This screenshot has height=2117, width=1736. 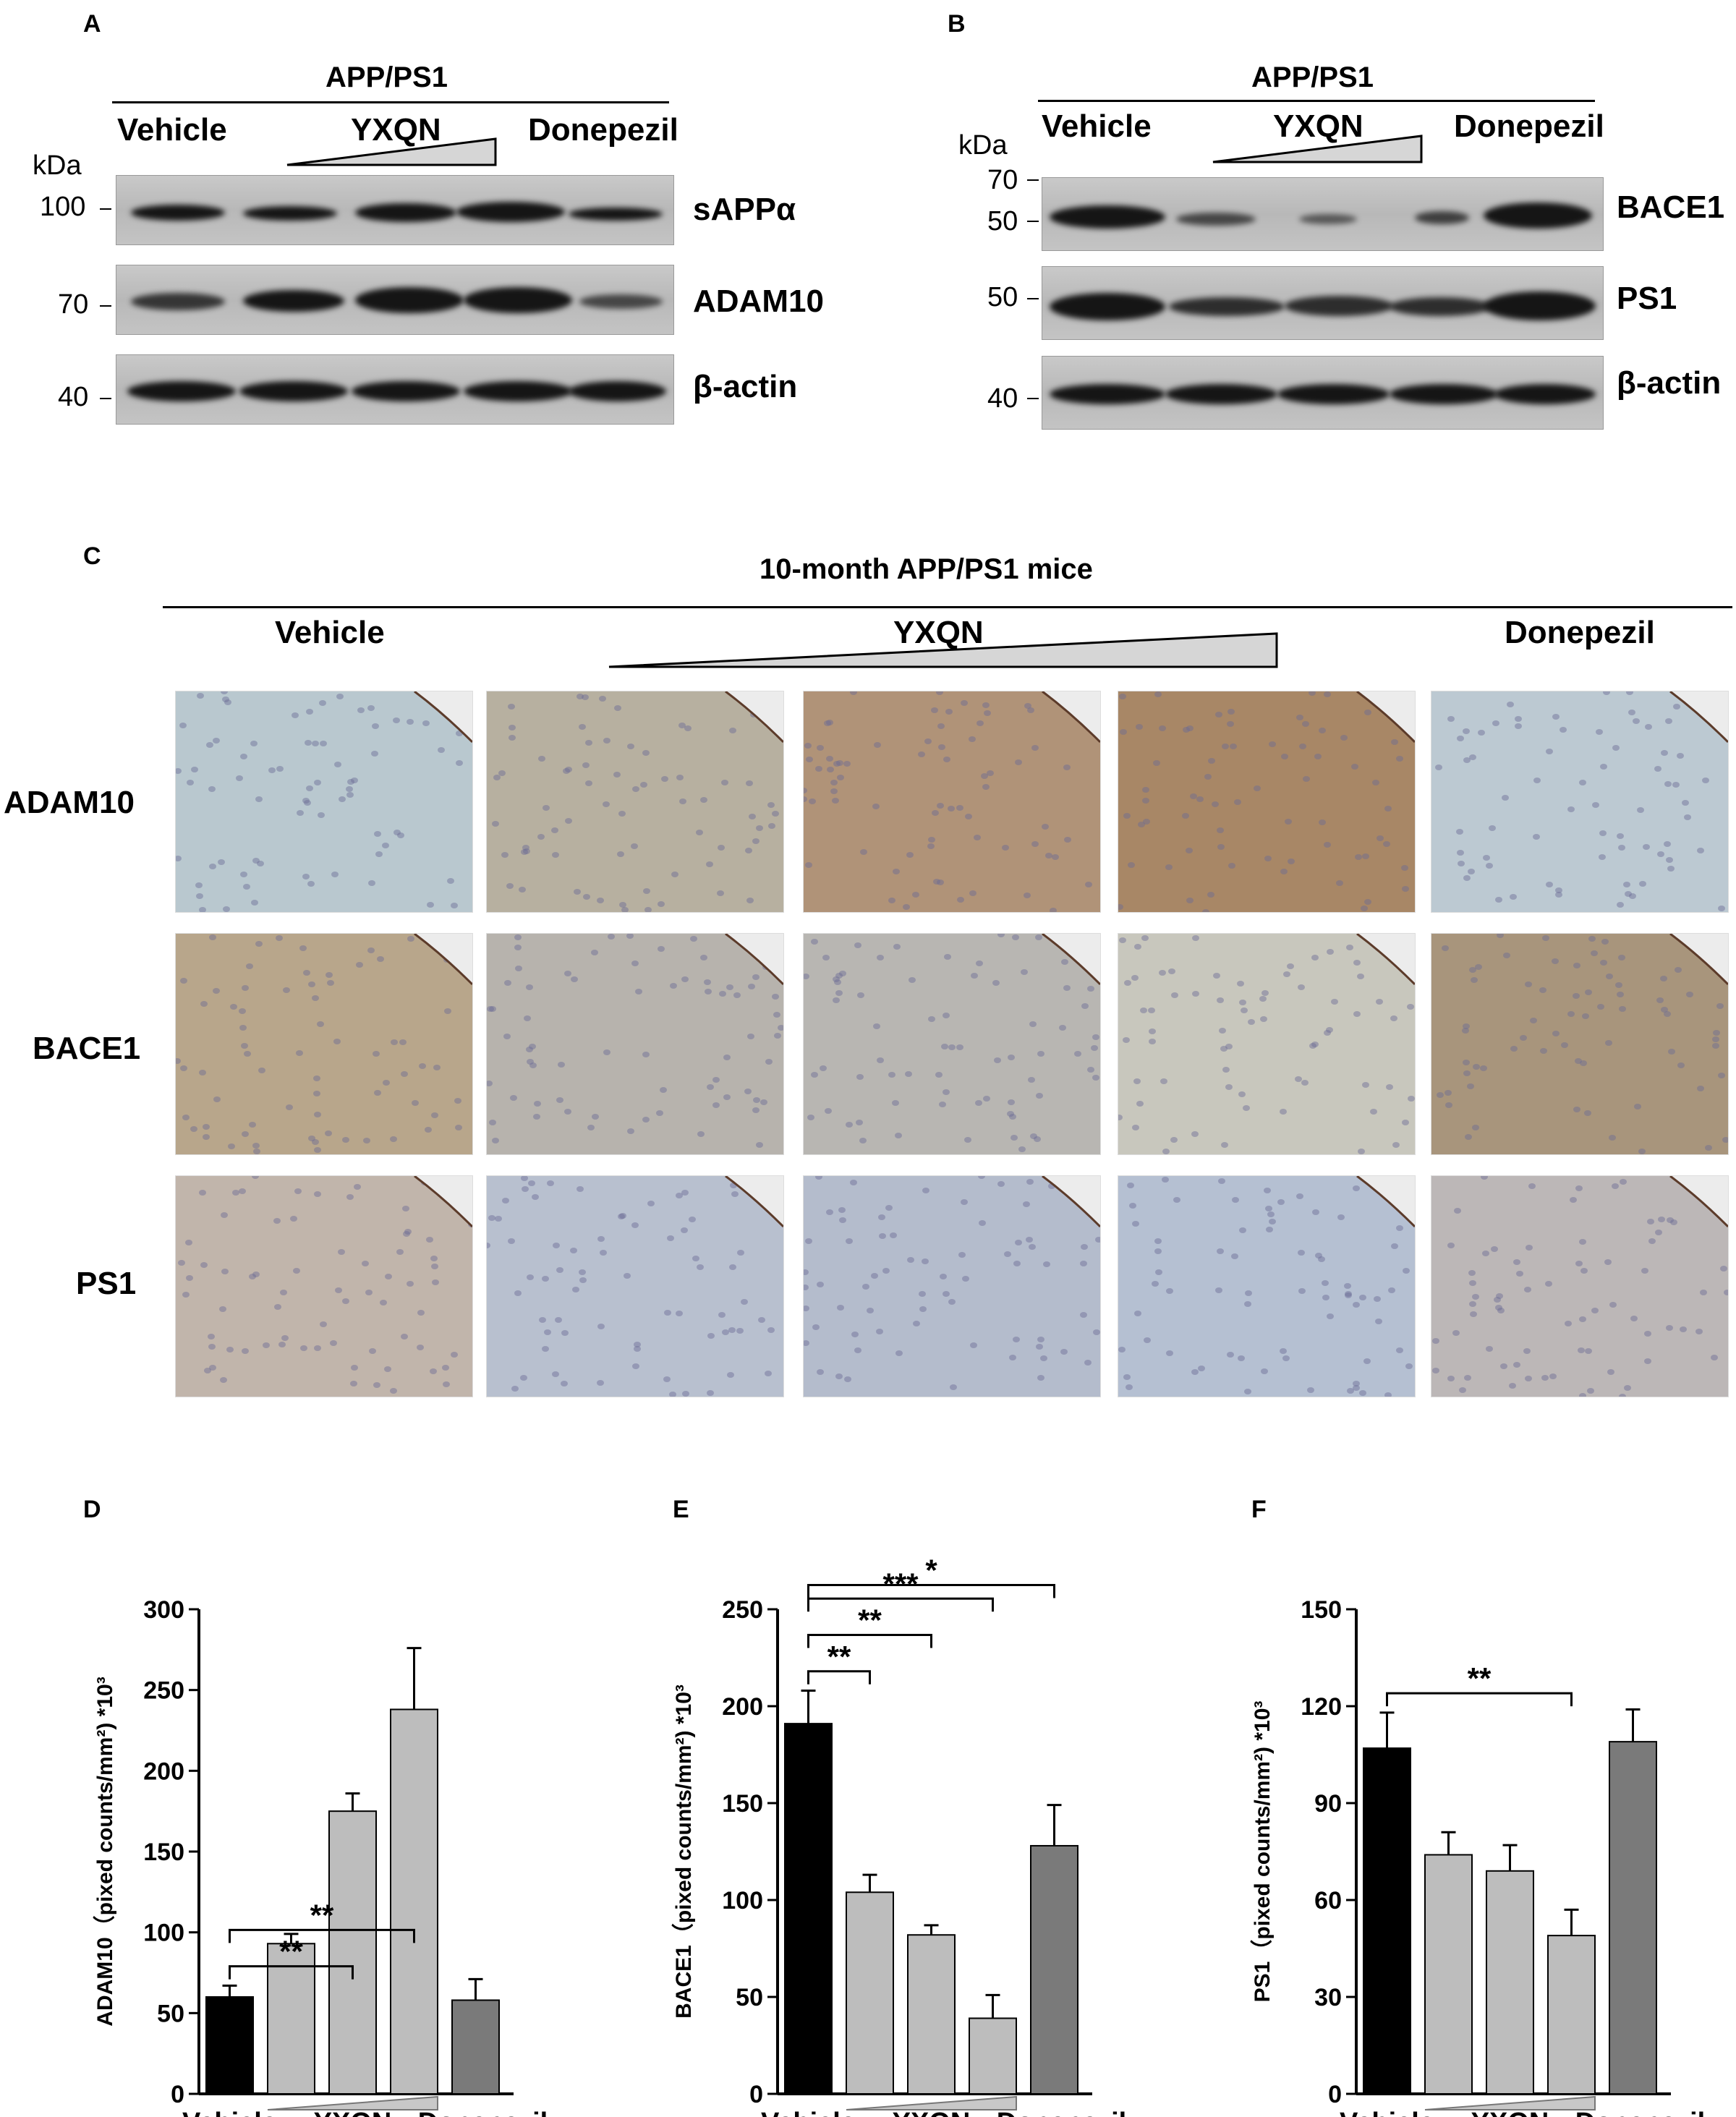 What do you see at coordinates (395, 390) in the screenshot?
I see `blot-actin-a` at bounding box center [395, 390].